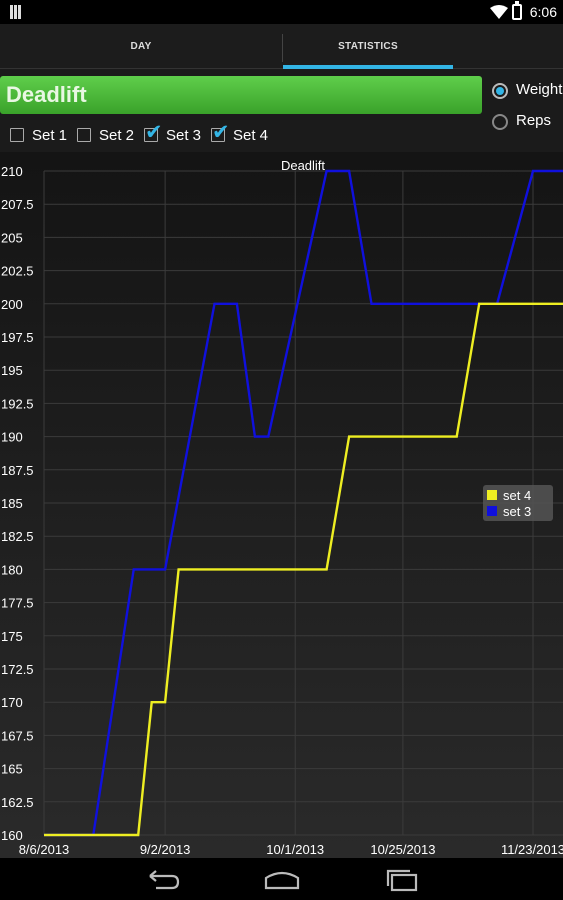  I want to click on y-tick-label: 165, so click(12, 769).